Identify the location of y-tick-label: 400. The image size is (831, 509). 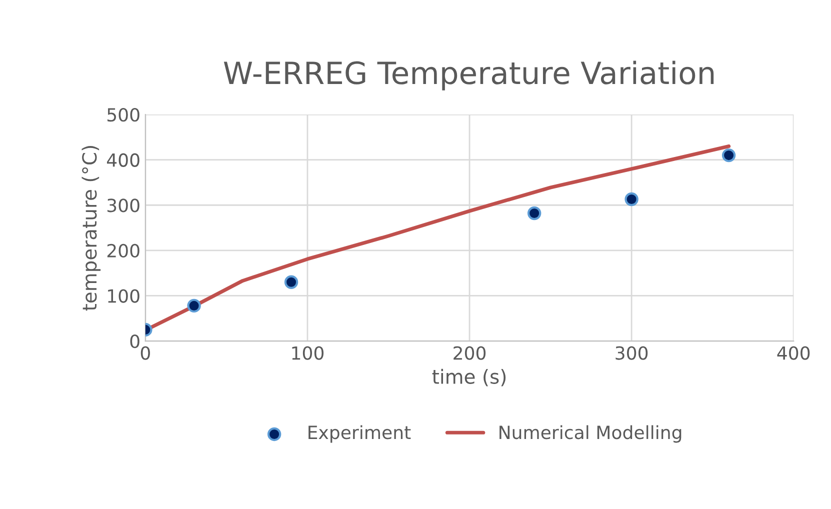
(123, 160).